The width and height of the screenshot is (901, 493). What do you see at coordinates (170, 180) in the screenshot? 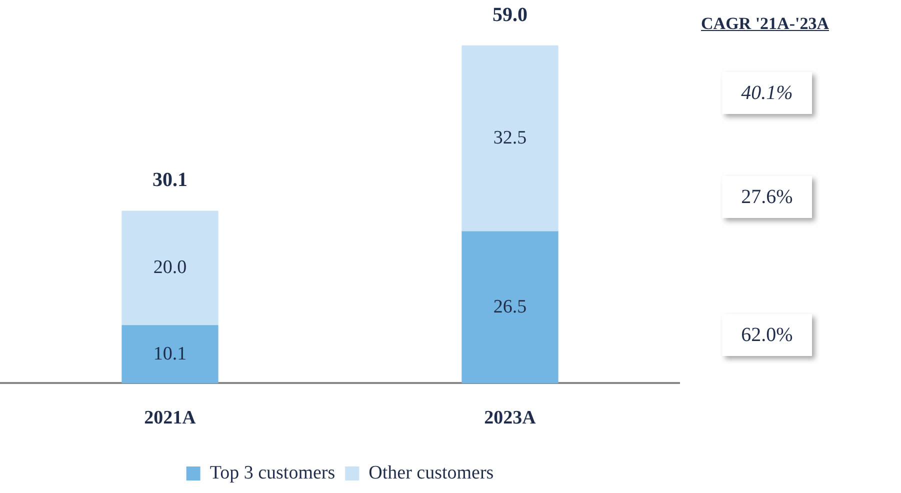
I see `total-label: 30.1` at bounding box center [170, 180].